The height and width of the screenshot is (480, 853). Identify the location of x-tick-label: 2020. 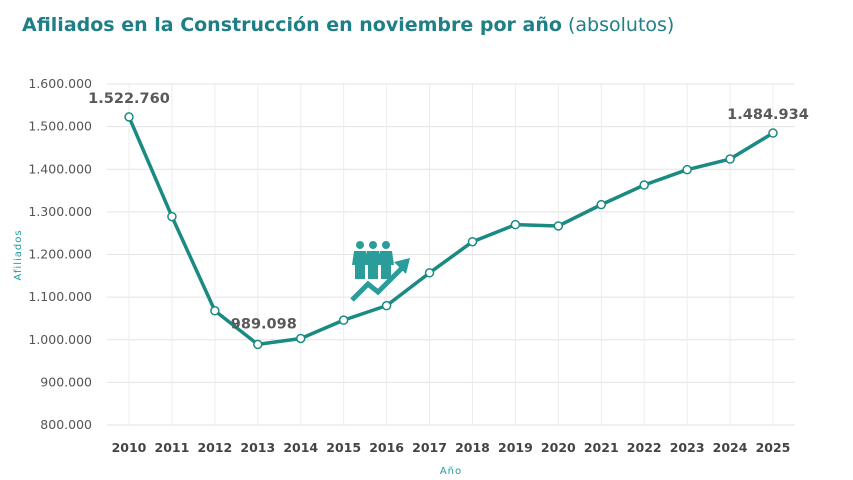
(558, 447).